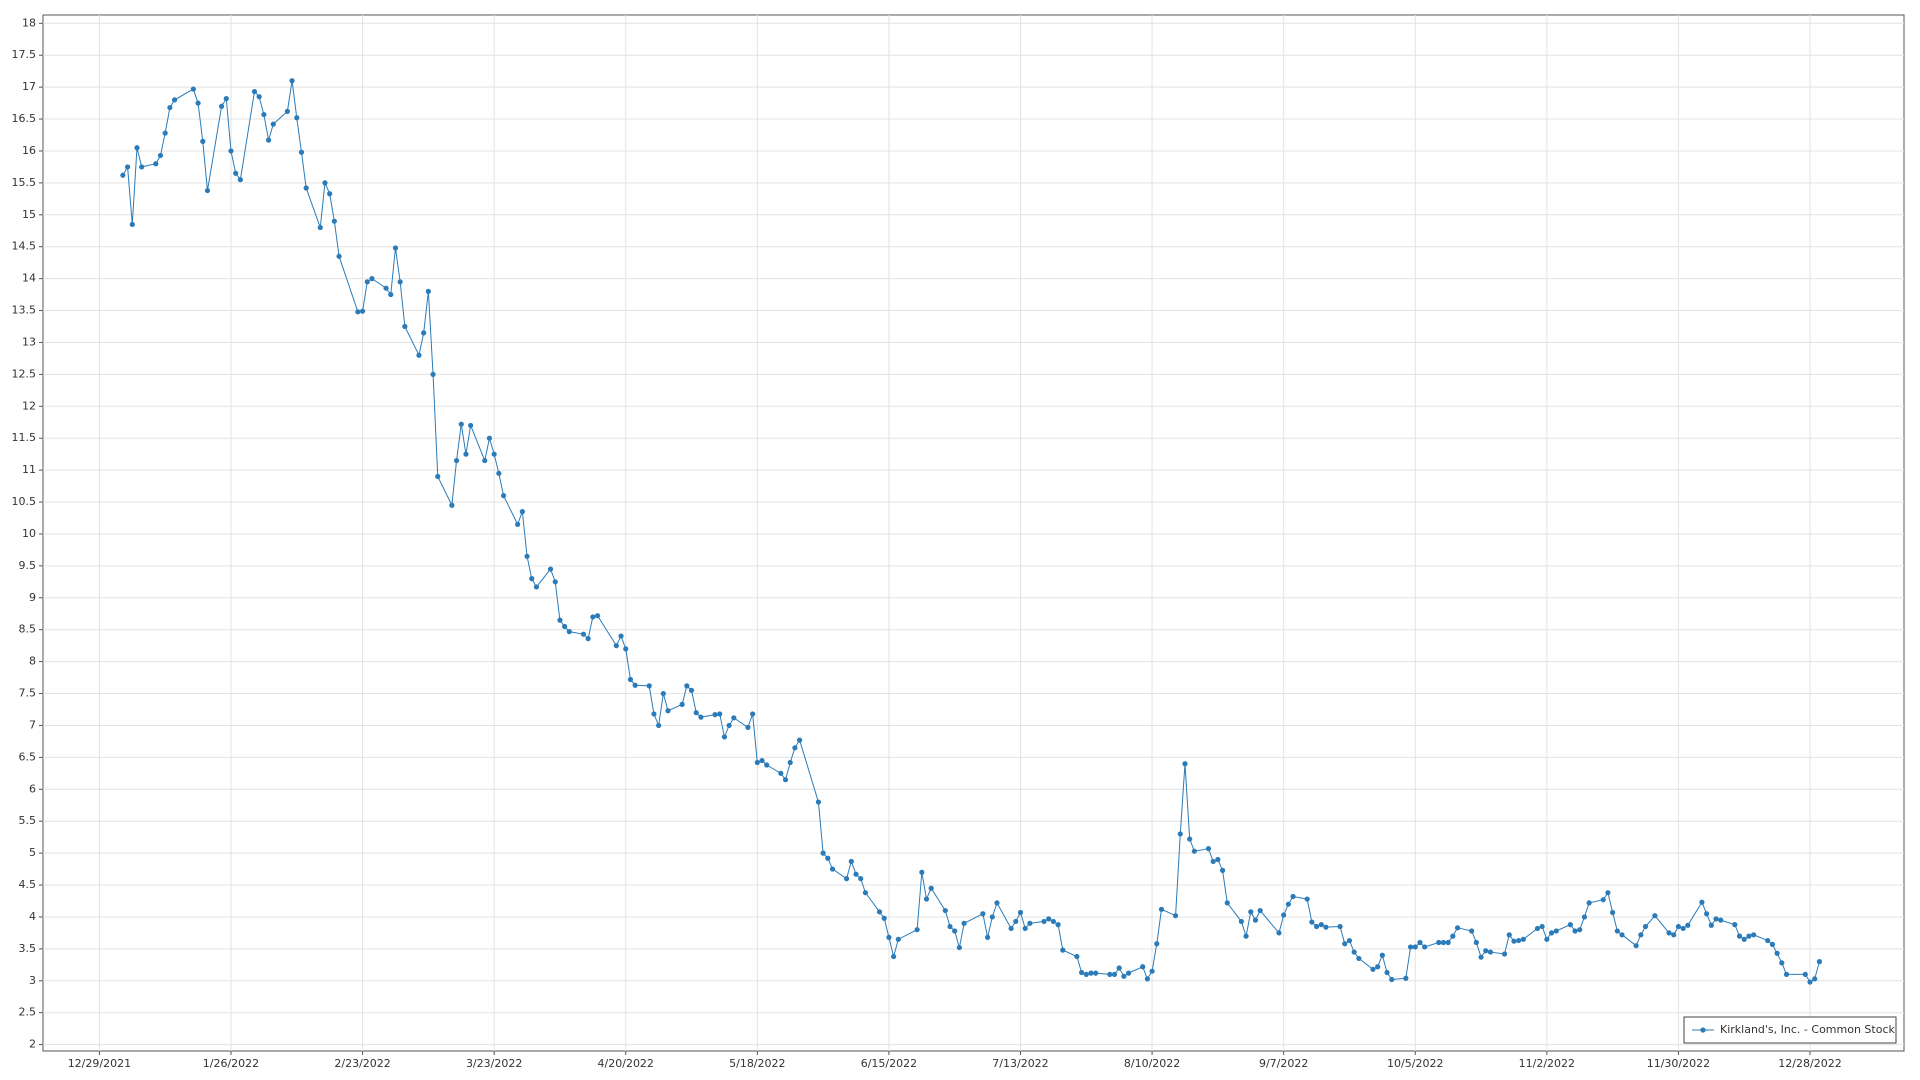 Image resolution: width=1920 pixels, height=1080 pixels. I want to click on y-tick-label: 6.5, so click(28, 756).